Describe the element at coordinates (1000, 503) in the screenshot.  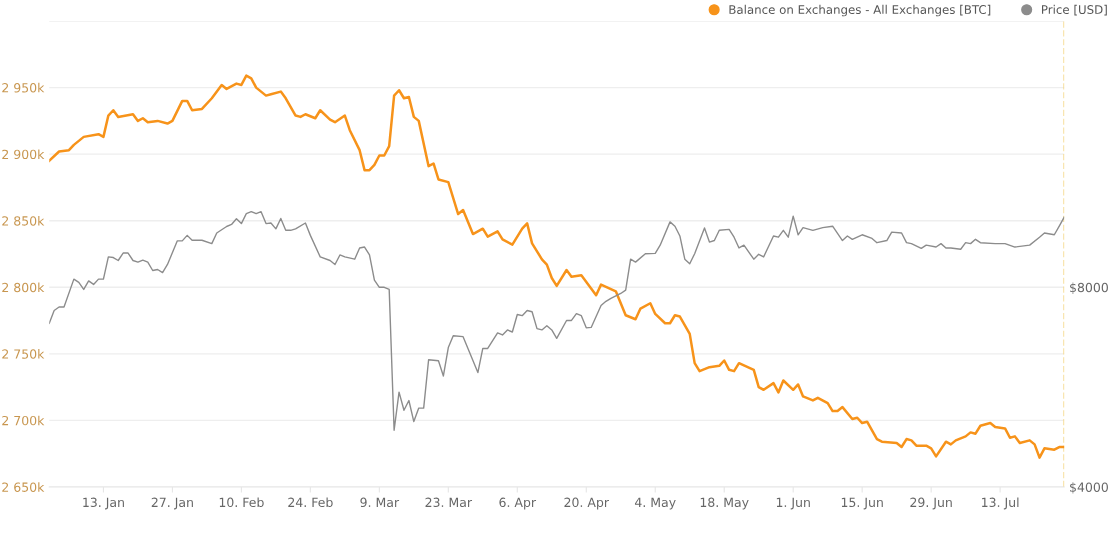
I see `x-tick-label: 13. Jul` at that location.